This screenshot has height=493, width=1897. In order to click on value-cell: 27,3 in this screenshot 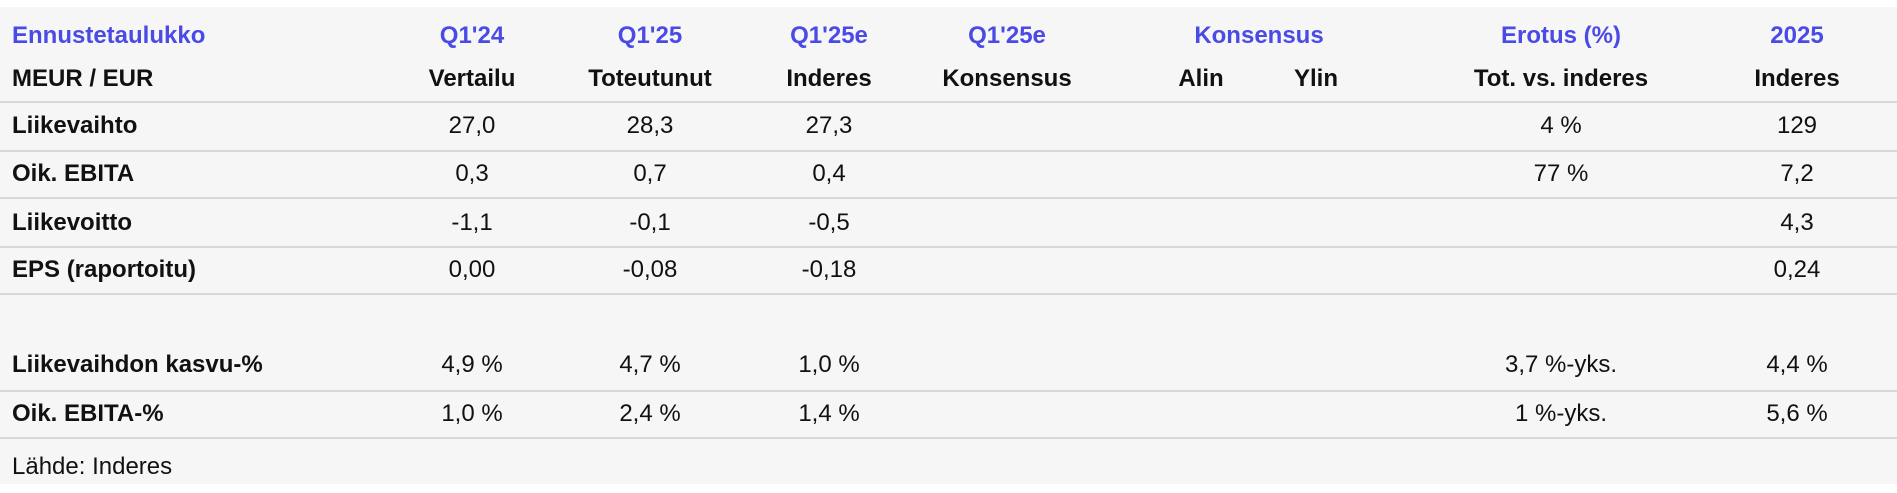, I will do `click(829, 125)`.